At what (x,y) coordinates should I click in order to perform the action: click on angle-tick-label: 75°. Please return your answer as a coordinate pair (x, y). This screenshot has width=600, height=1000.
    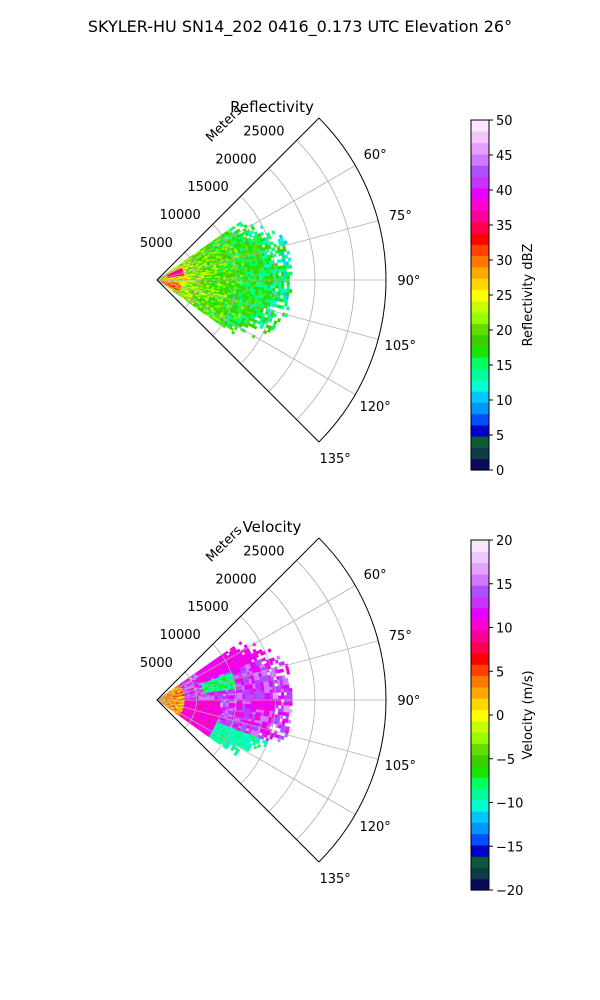
    Looking at the image, I should click on (400, 216).